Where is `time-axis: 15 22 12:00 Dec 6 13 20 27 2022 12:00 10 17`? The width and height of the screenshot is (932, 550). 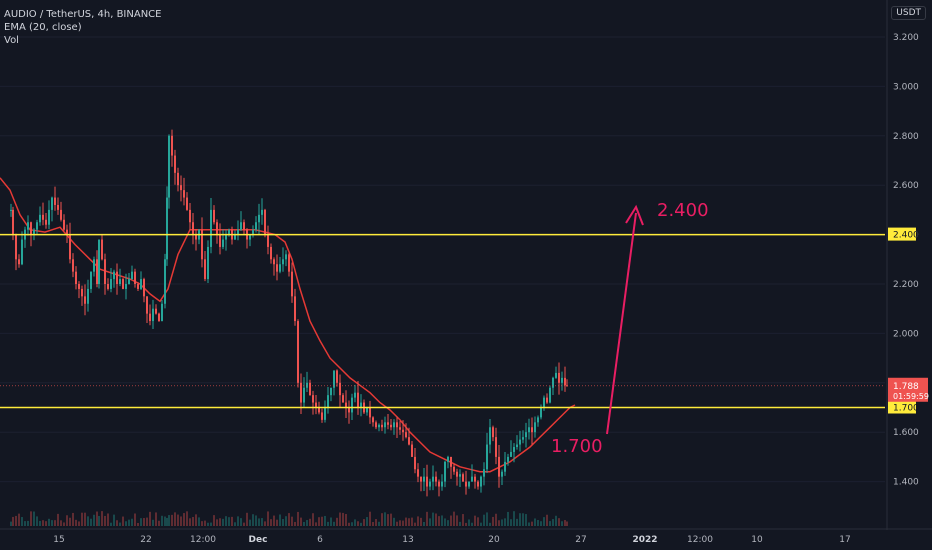 time-axis: 15 22 12:00 Dec 6 13 20 27 2022 12:00 10 17 is located at coordinates (466, 536).